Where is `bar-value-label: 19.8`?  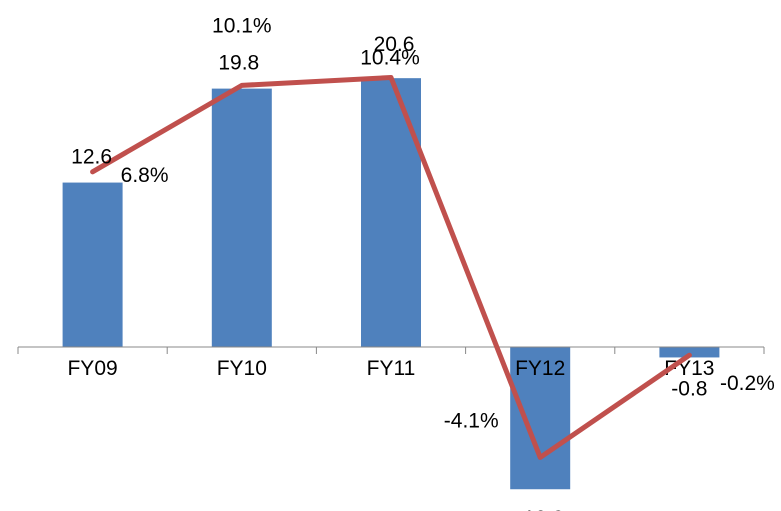
bar-value-label: 19.8 is located at coordinates (238, 63).